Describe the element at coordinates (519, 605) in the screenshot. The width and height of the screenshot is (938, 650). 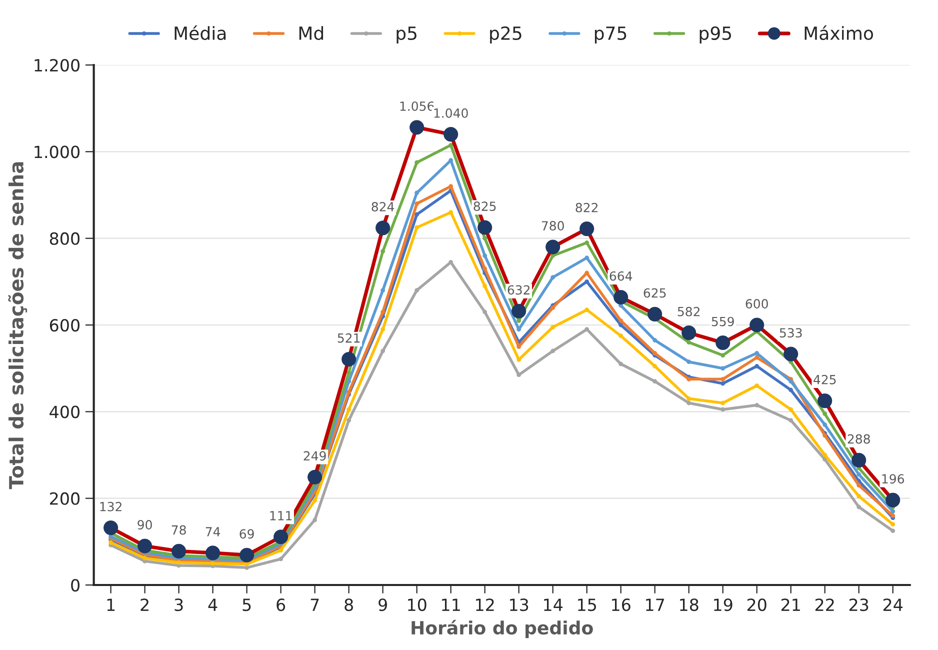
I see `x-tick-label: 13` at that location.